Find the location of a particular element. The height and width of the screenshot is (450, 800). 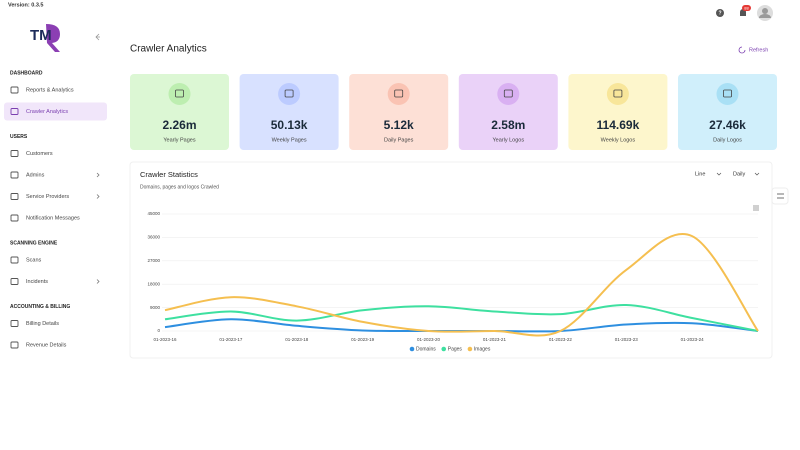

badge-count: 88 is located at coordinates (746, 7).